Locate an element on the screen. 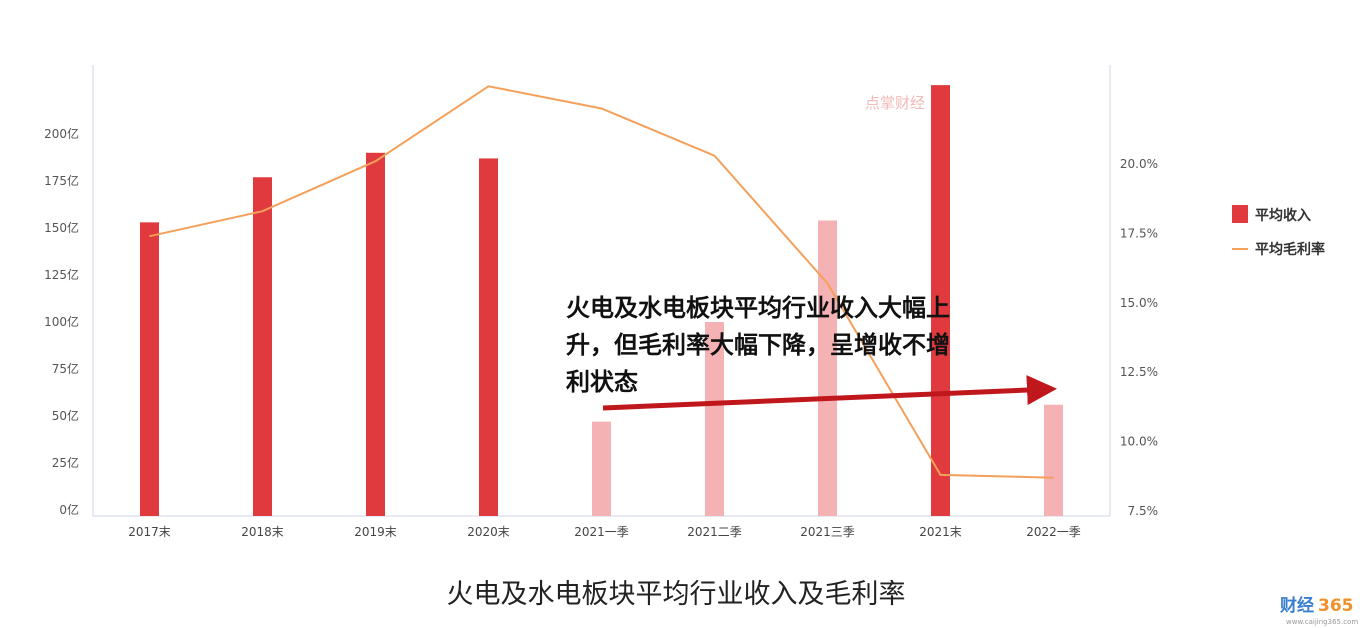 The height and width of the screenshot is (628, 1360). left-tick-label: 200亿 is located at coordinates (61, 133).